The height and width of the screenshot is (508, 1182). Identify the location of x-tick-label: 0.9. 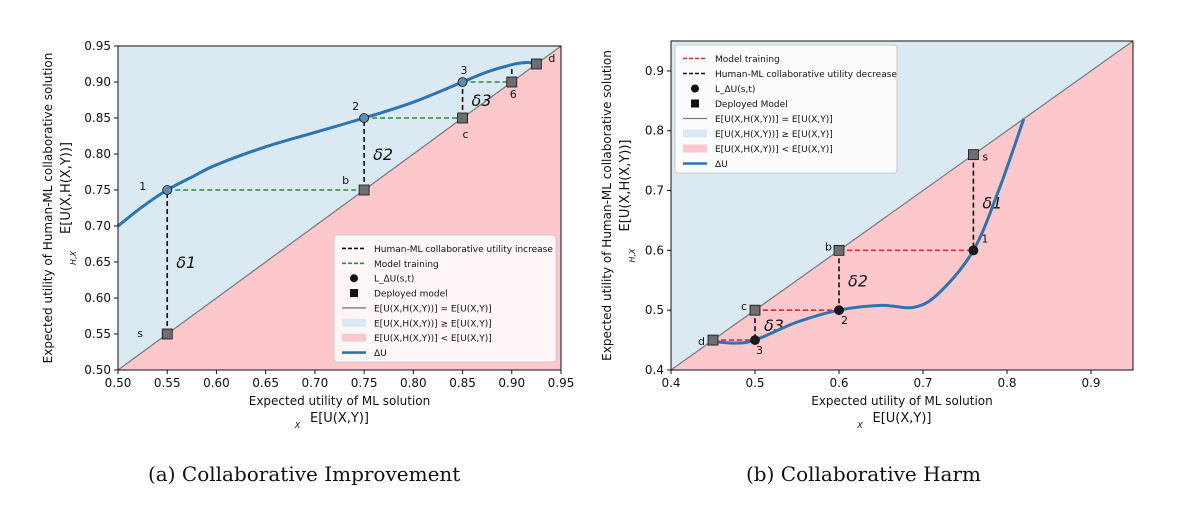
(1090, 383).